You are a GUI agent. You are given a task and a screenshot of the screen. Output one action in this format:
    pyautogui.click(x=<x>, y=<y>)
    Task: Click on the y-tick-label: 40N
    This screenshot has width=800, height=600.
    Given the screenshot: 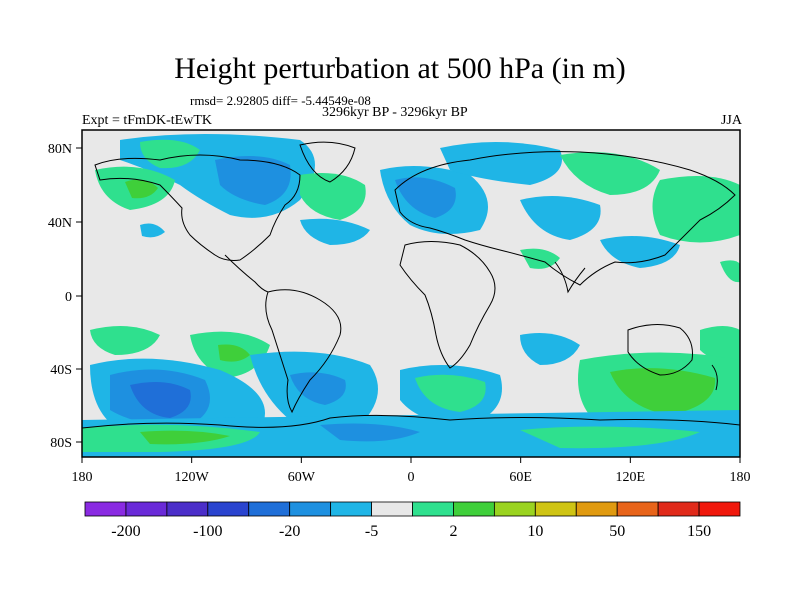 What is the action you would take?
    pyautogui.click(x=60, y=223)
    